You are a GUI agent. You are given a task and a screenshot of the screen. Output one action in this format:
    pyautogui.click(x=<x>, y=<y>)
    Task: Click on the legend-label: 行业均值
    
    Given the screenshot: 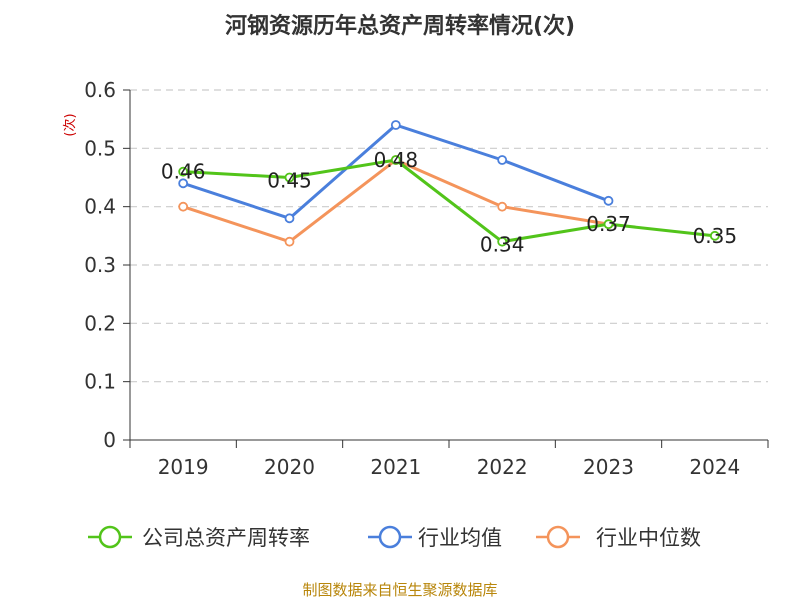 What is the action you would take?
    pyautogui.click(x=460, y=538)
    